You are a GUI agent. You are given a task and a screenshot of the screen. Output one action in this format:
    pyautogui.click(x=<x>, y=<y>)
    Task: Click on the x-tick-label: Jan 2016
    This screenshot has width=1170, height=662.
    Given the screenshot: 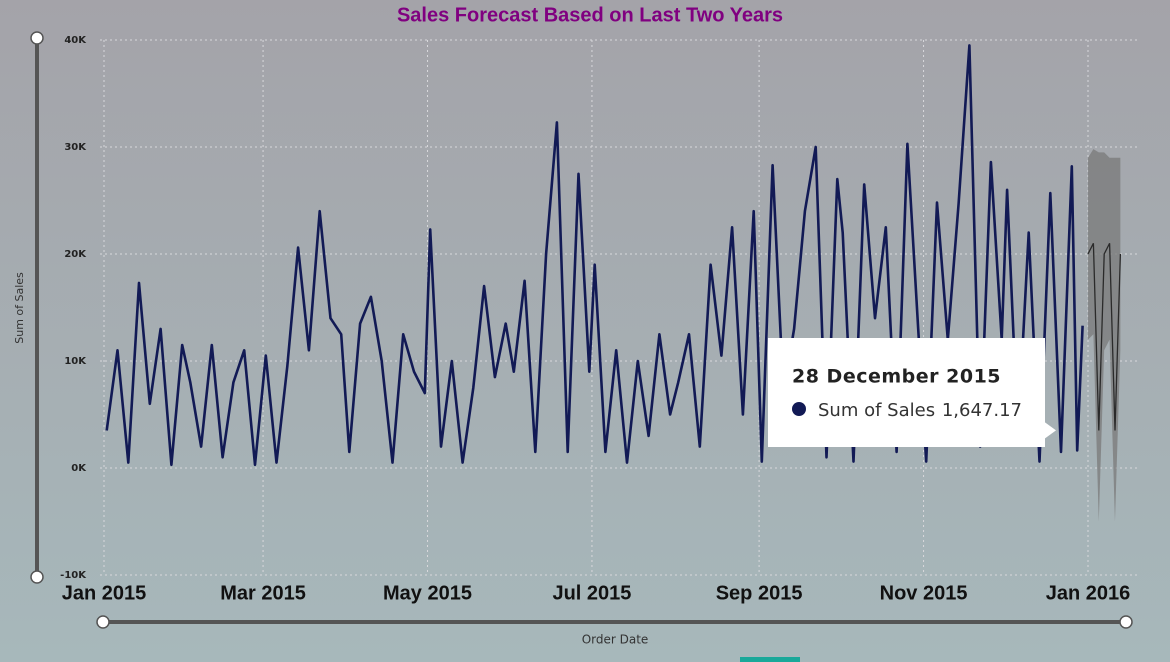 What is the action you would take?
    pyautogui.click(x=1088, y=593)
    